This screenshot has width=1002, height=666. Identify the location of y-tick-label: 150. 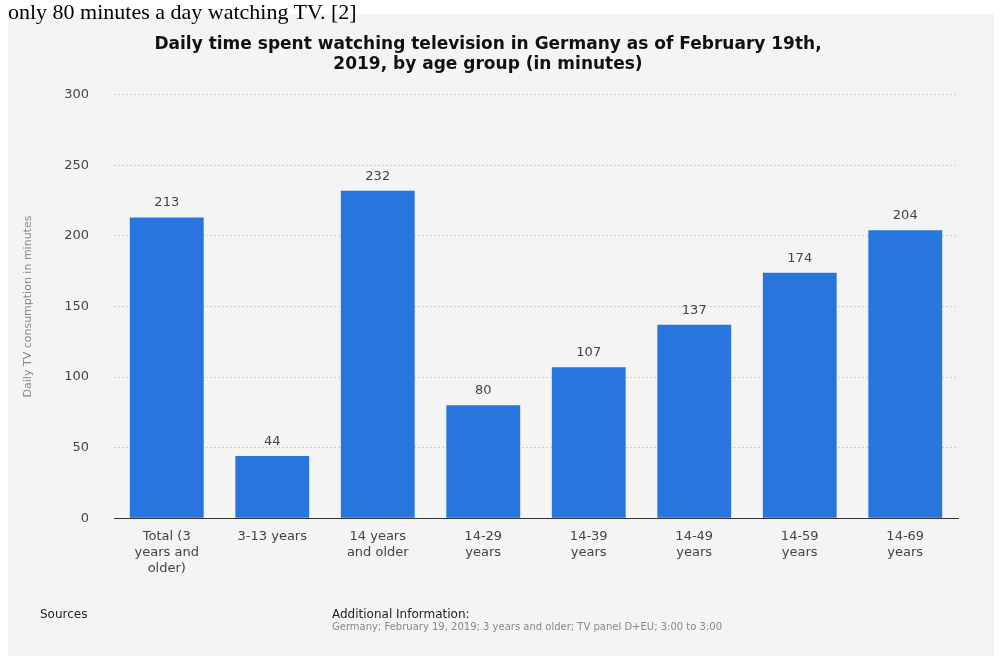
(77, 305).